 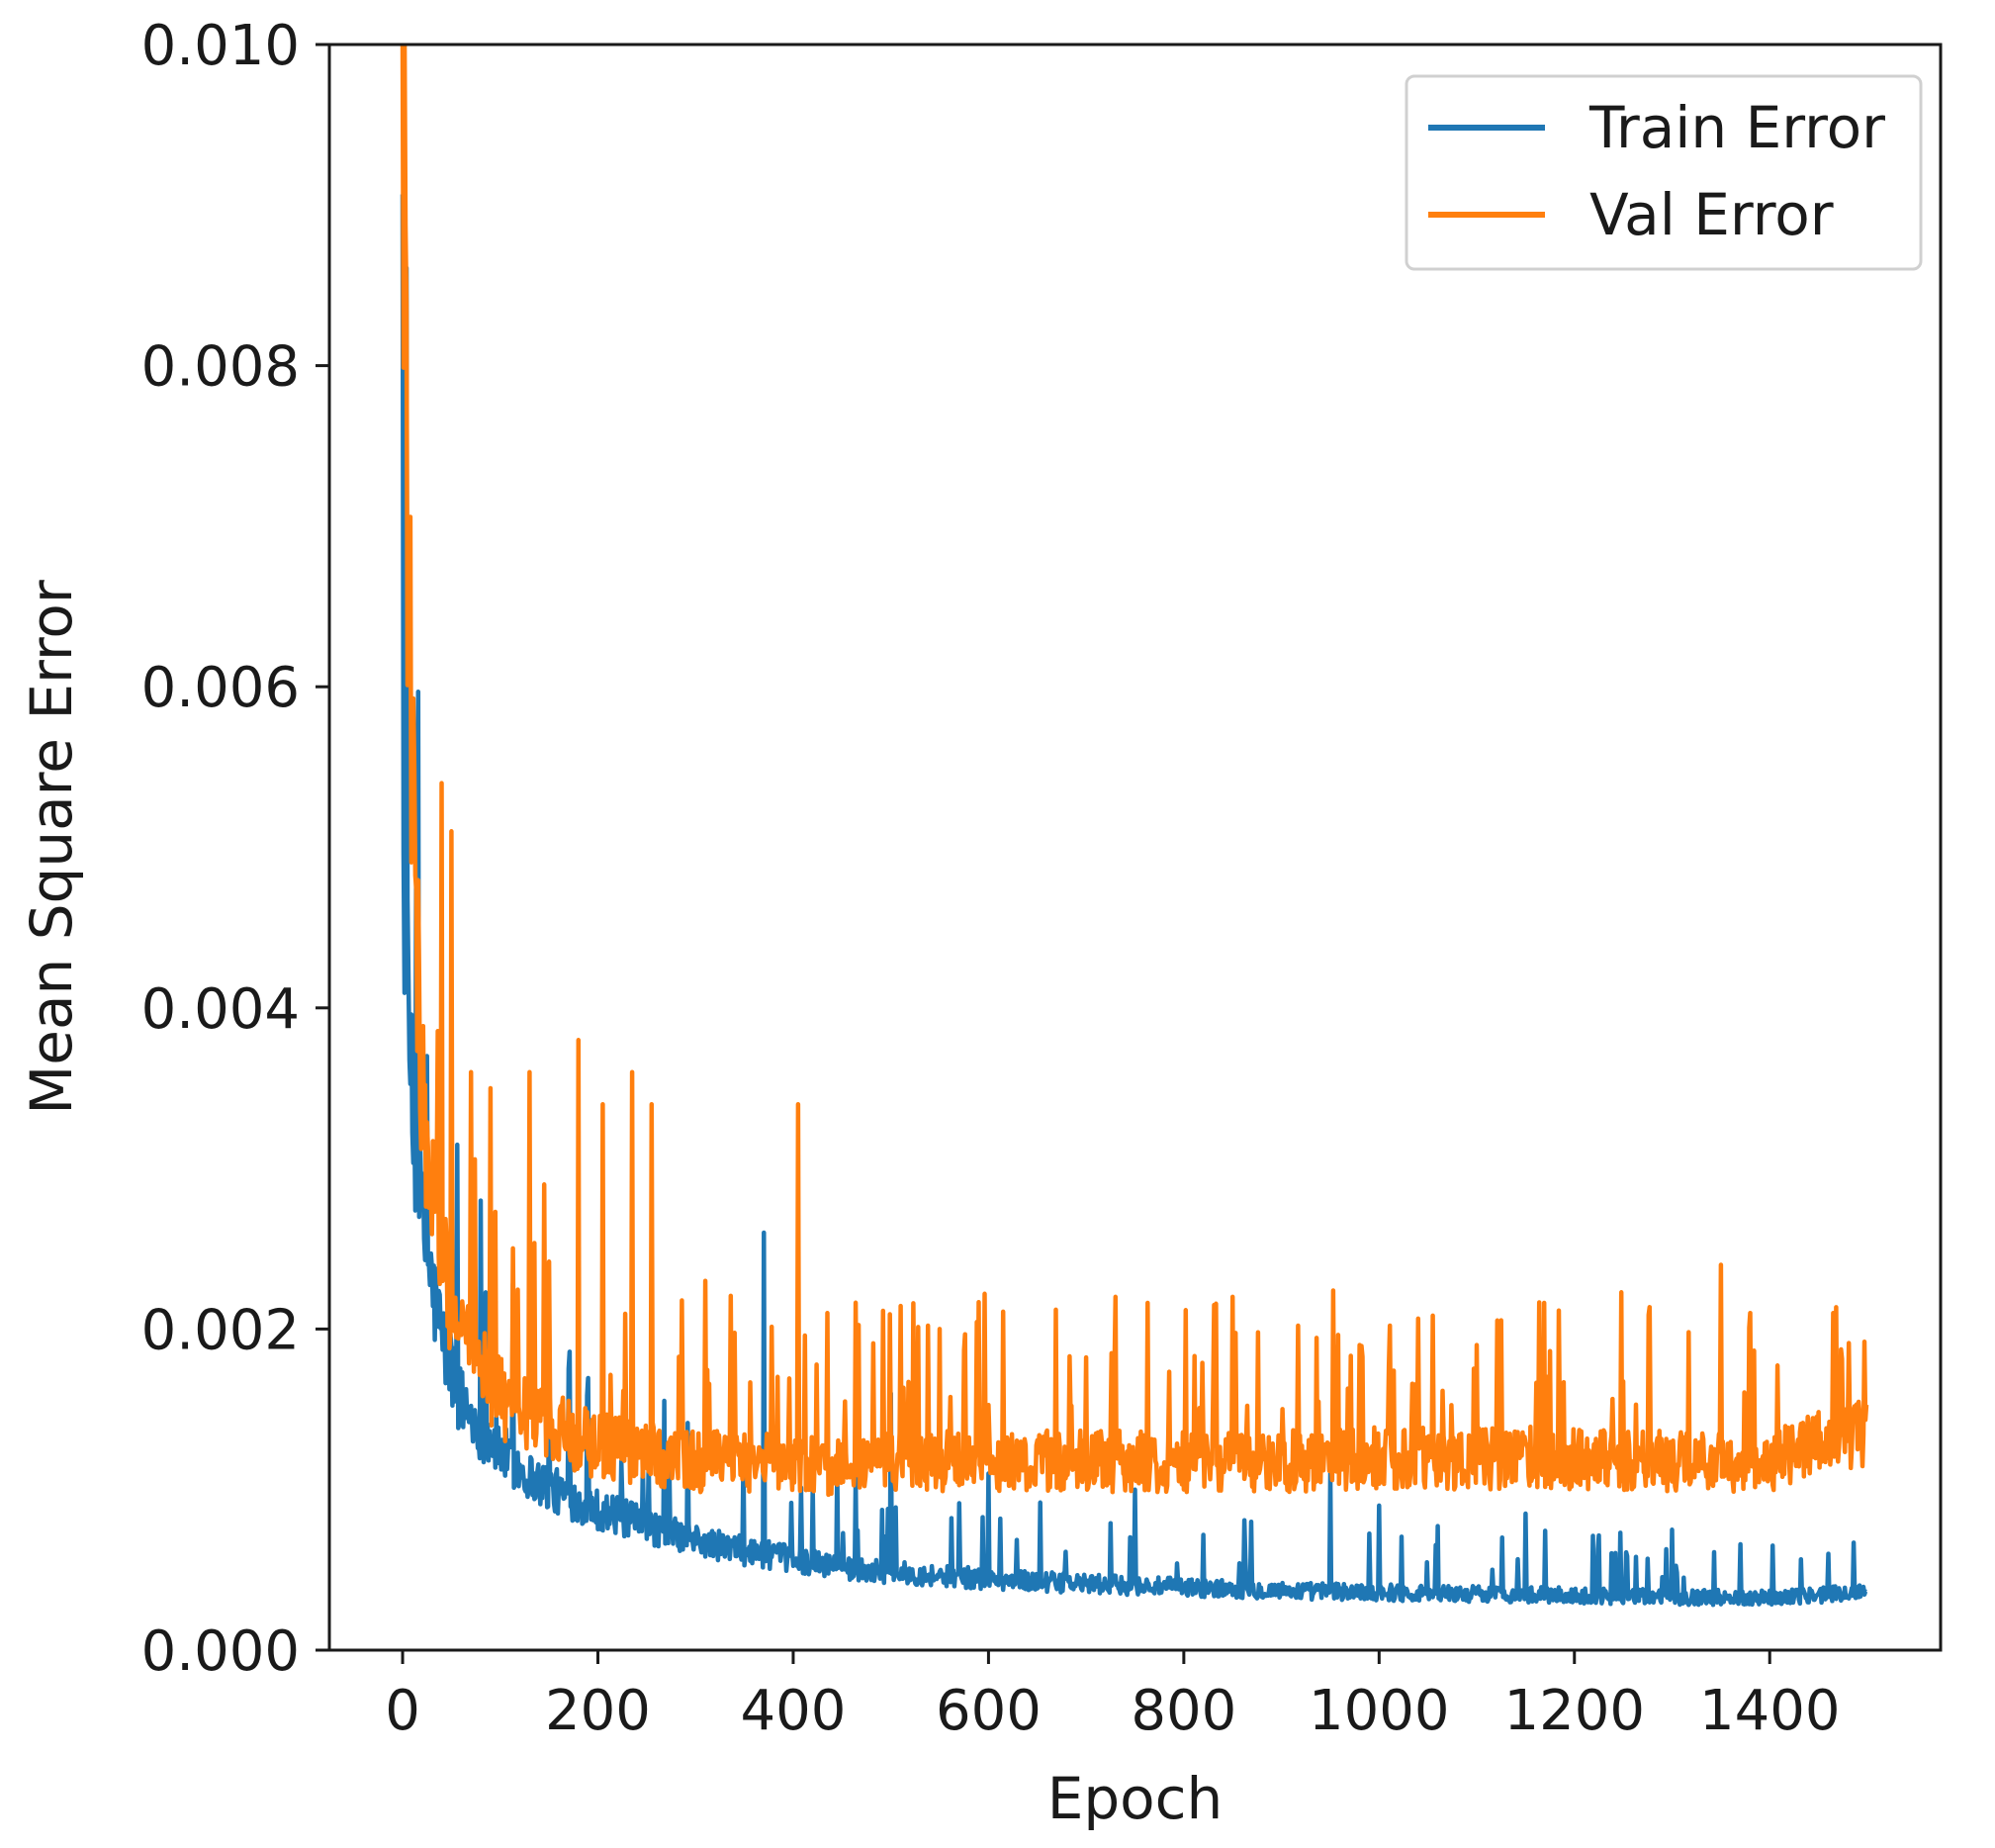 I want to click on x-tick-label: 1400, so click(x=1770, y=1711).